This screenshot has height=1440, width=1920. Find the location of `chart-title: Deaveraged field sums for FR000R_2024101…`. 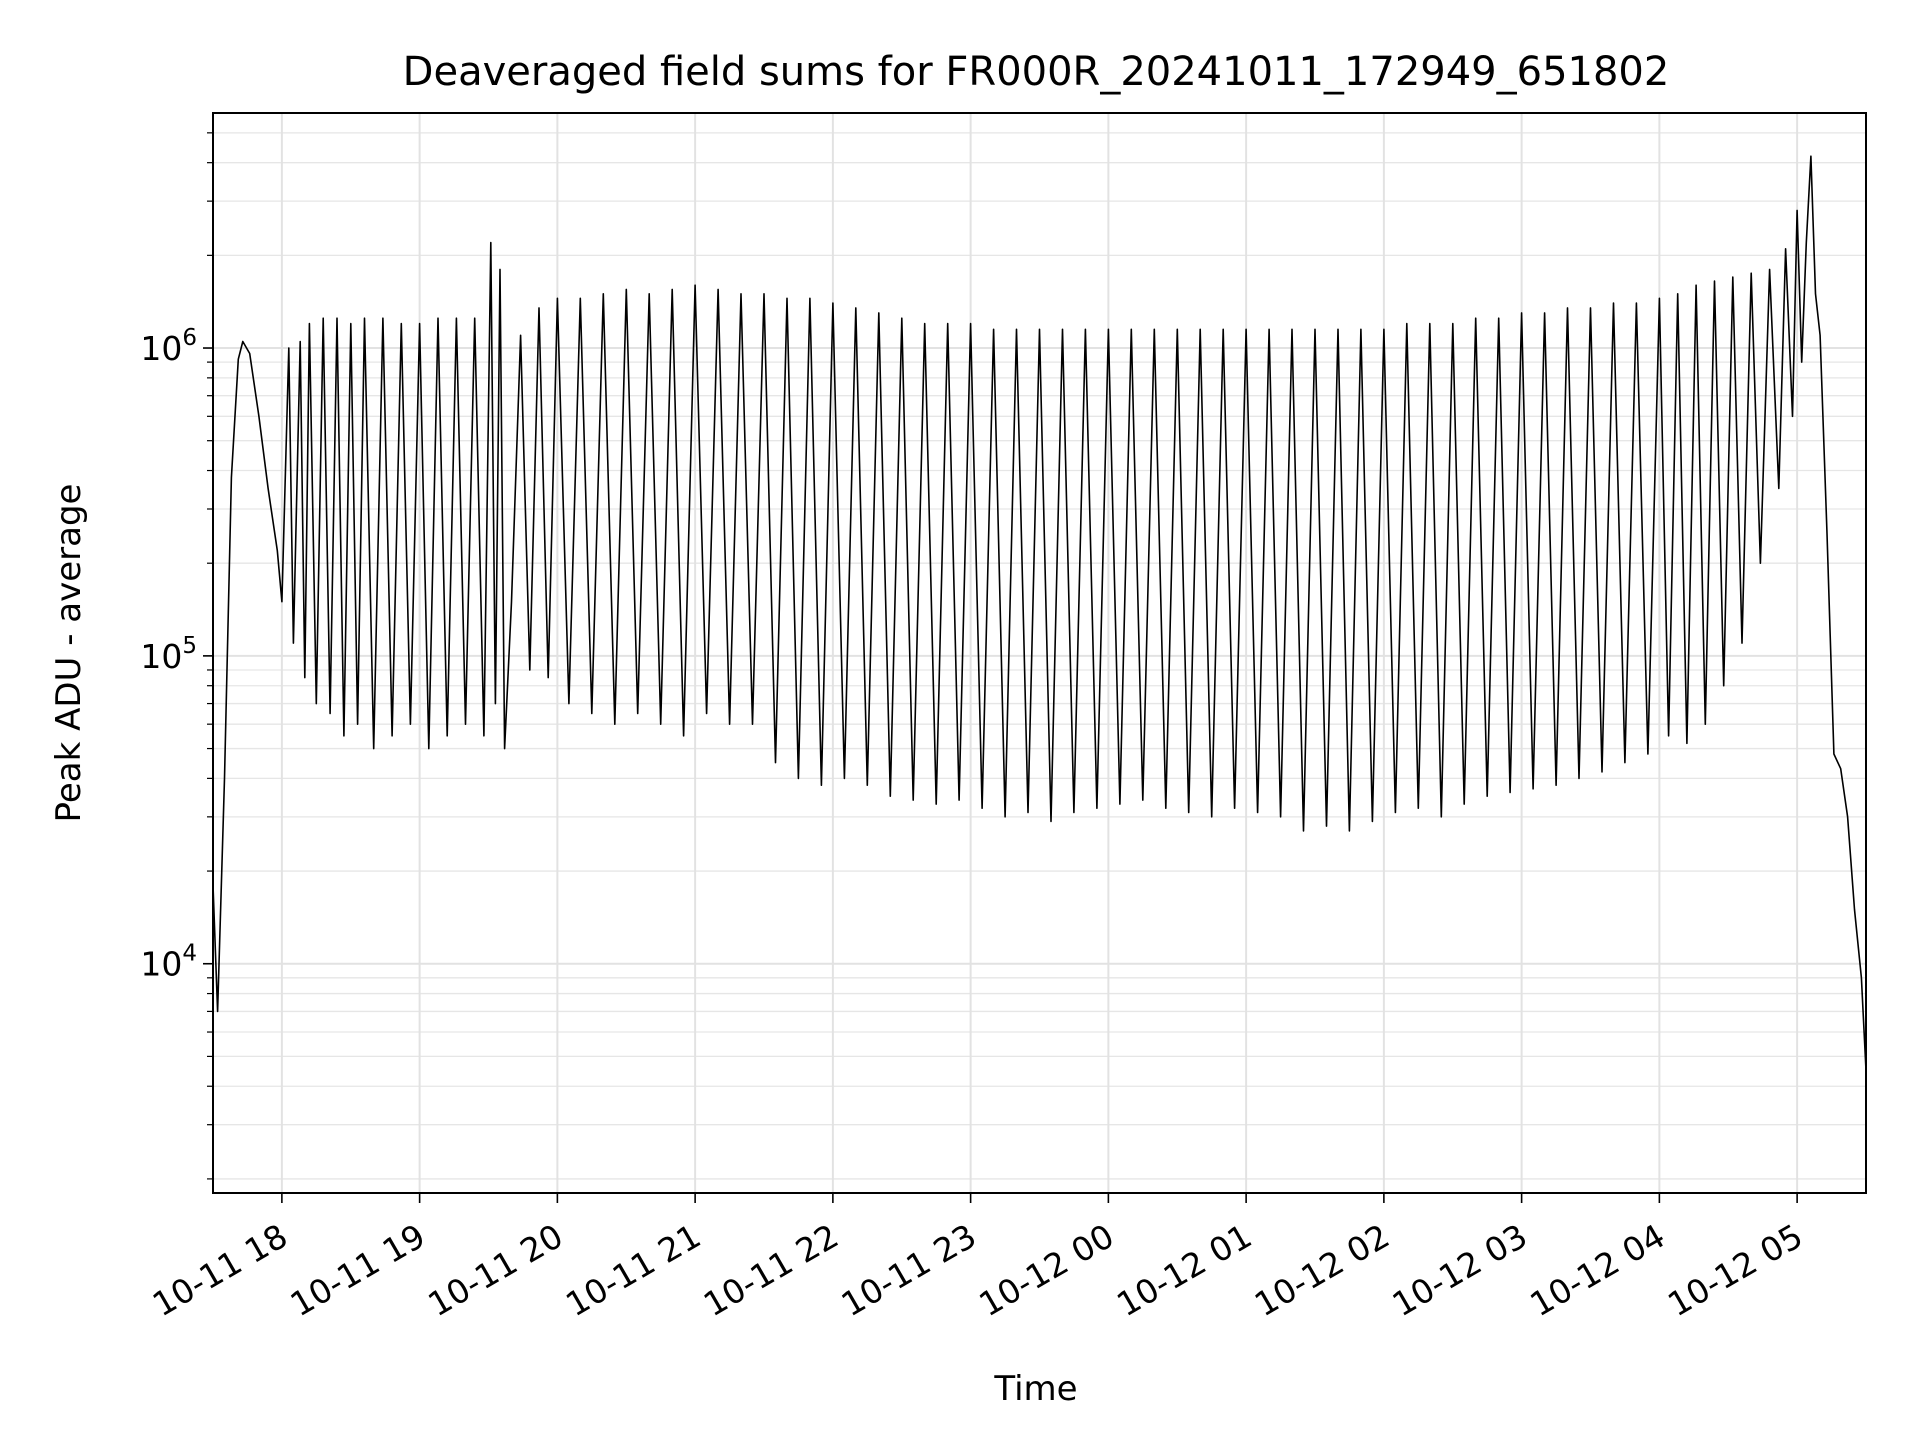

chart-title: Deaveraged field sums for FR000R_2024101… is located at coordinates (1036, 72).